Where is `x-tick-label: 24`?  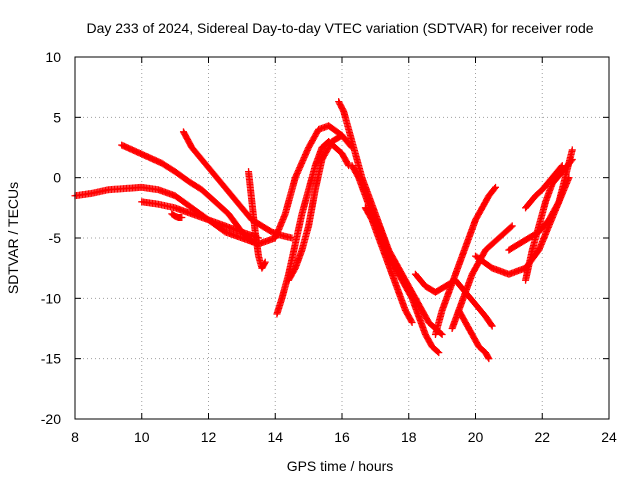 x-tick-label: 24 is located at coordinates (609, 437).